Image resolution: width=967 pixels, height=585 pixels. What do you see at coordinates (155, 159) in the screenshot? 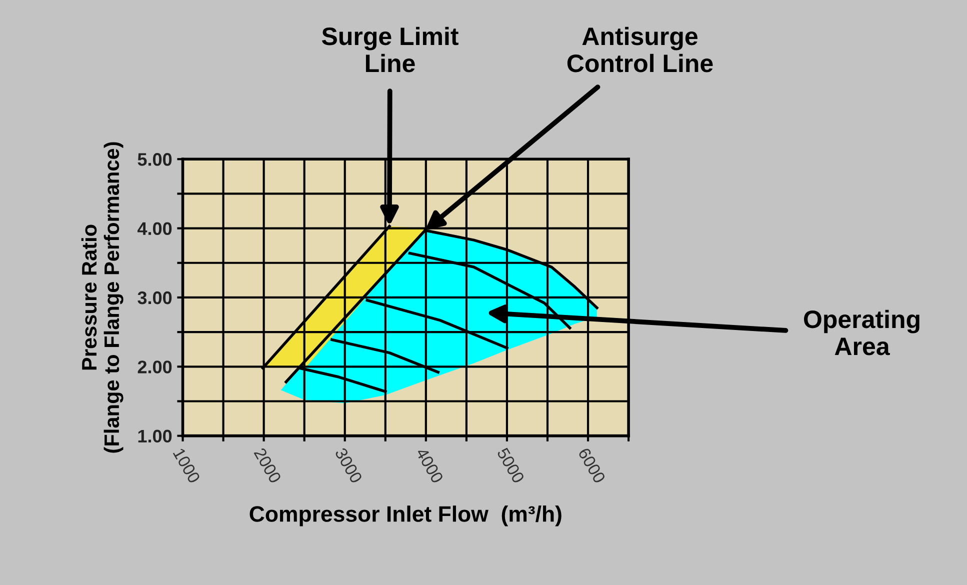
I see `y-tick-label: 5.00` at bounding box center [155, 159].